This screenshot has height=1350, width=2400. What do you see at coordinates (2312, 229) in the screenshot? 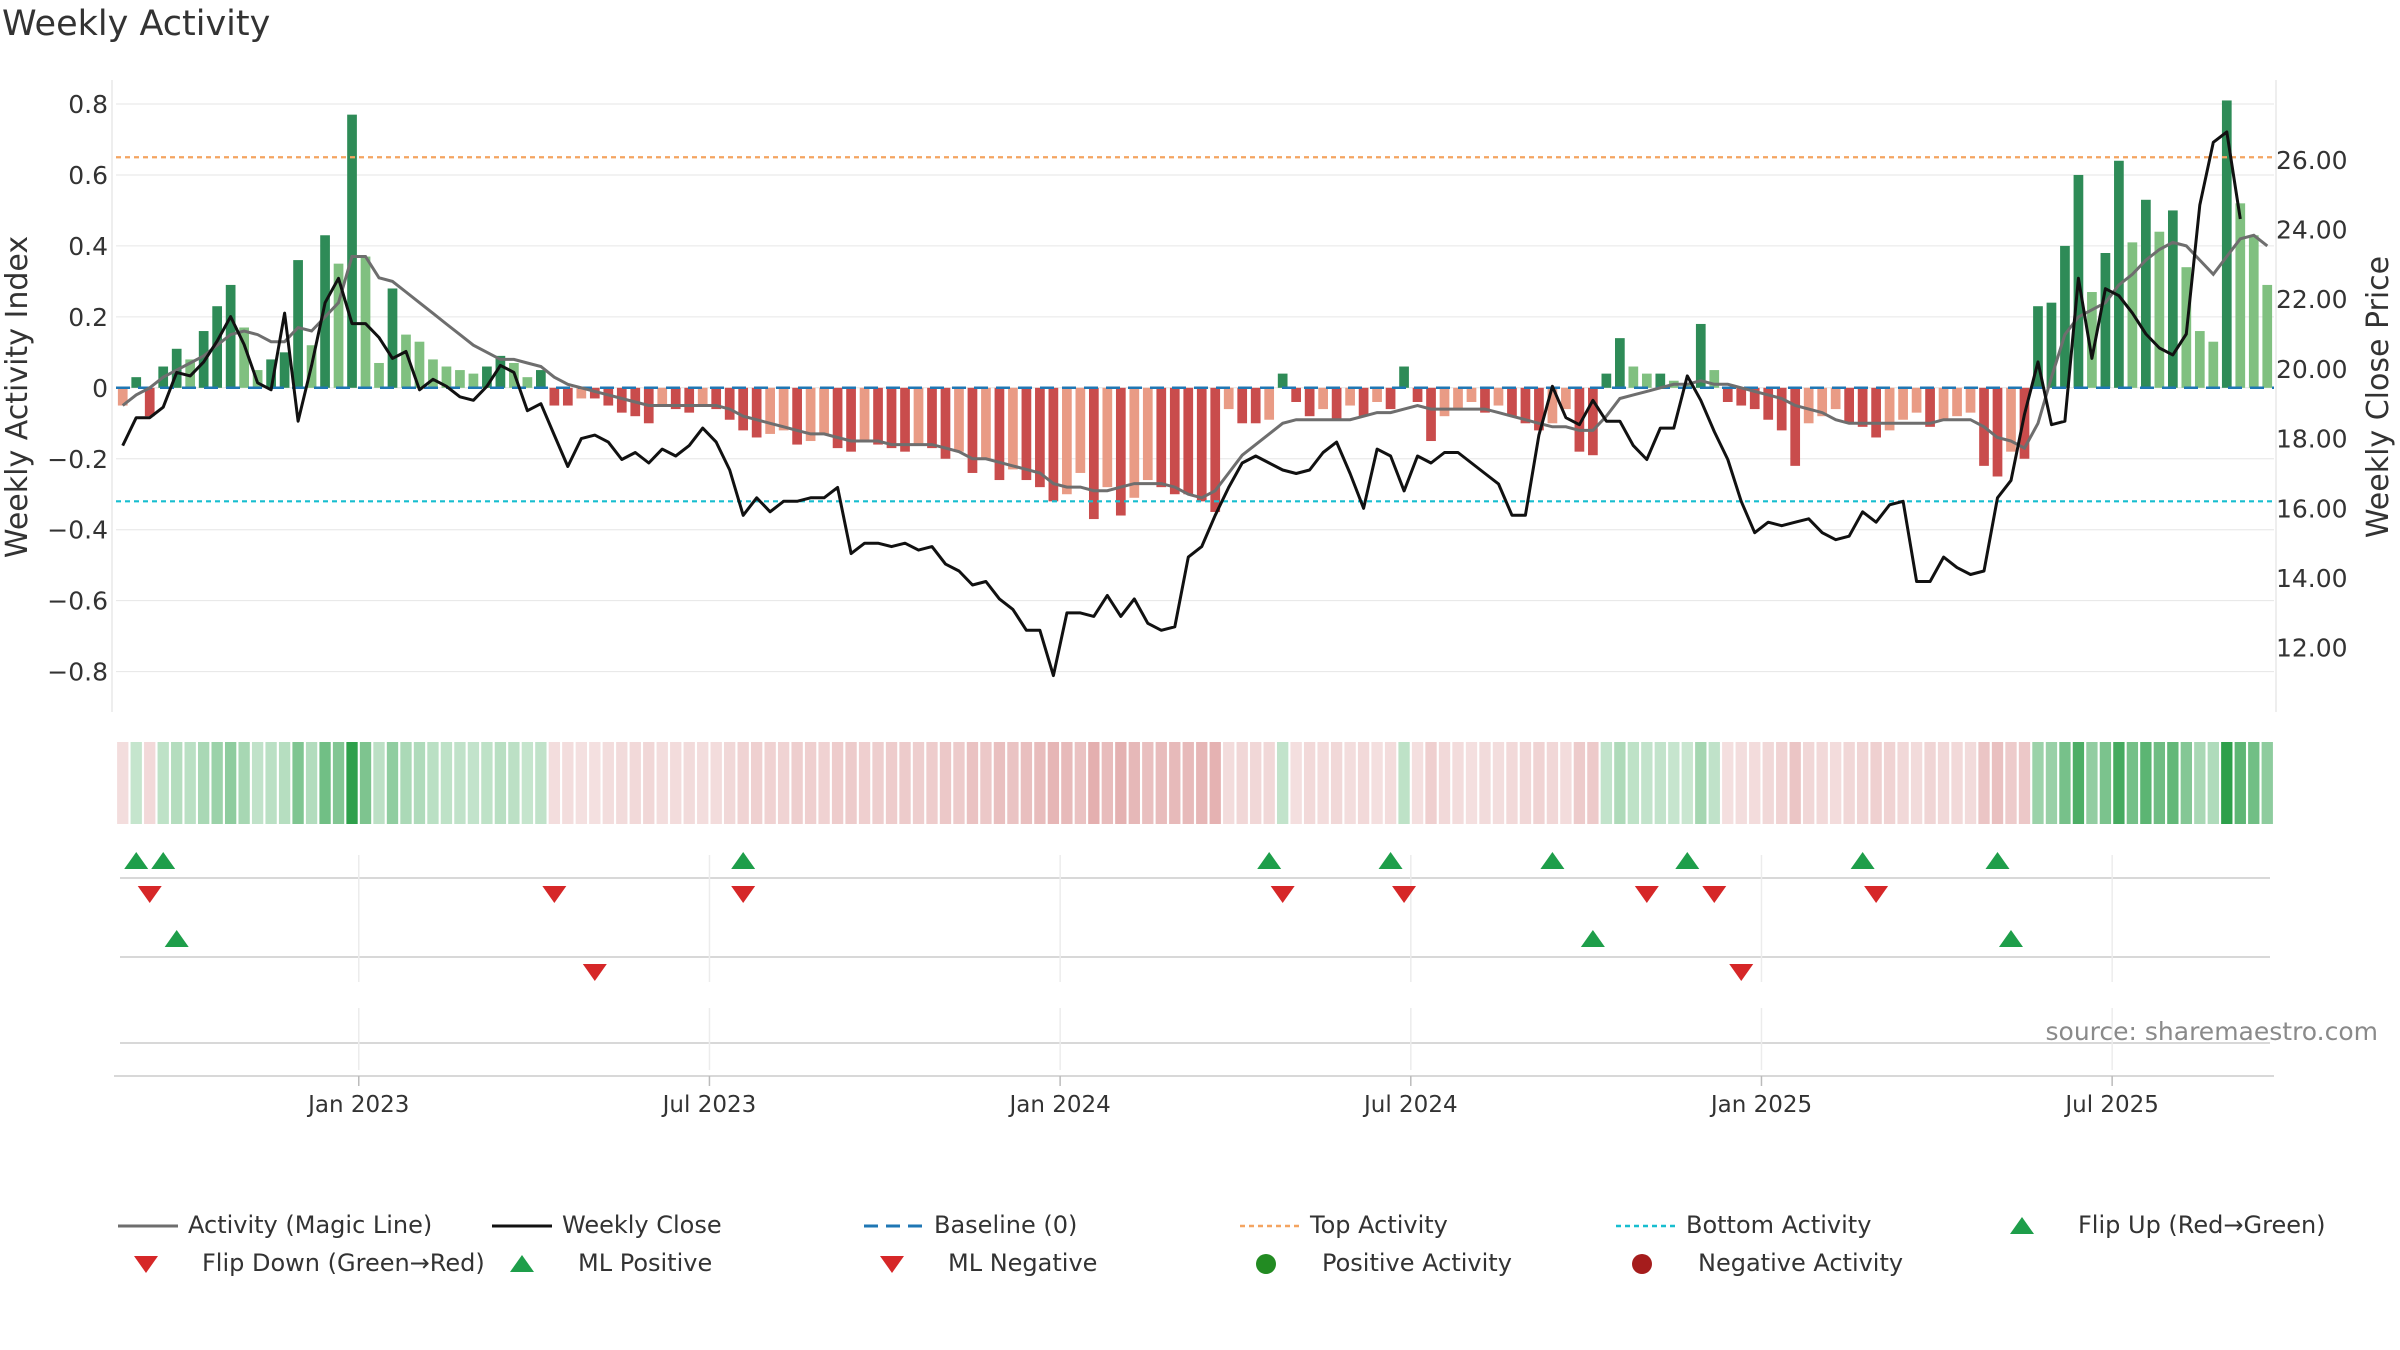
I see `right-tick-label: 24.00` at bounding box center [2312, 229].